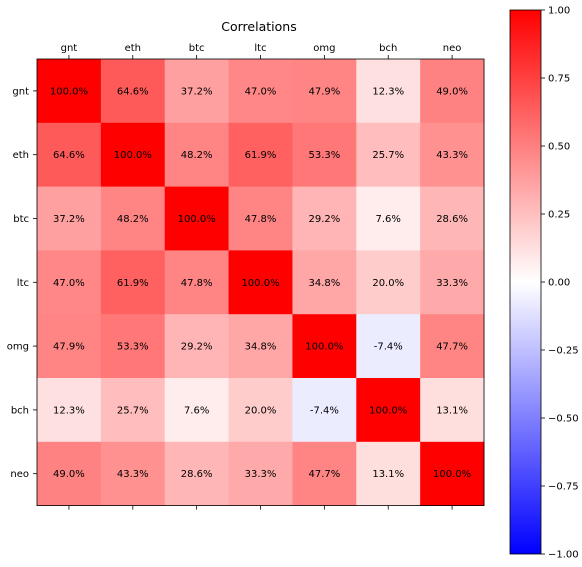 The width and height of the screenshot is (582, 567). What do you see at coordinates (133, 48) in the screenshot?
I see `x-tick-label: eth` at bounding box center [133, 48].